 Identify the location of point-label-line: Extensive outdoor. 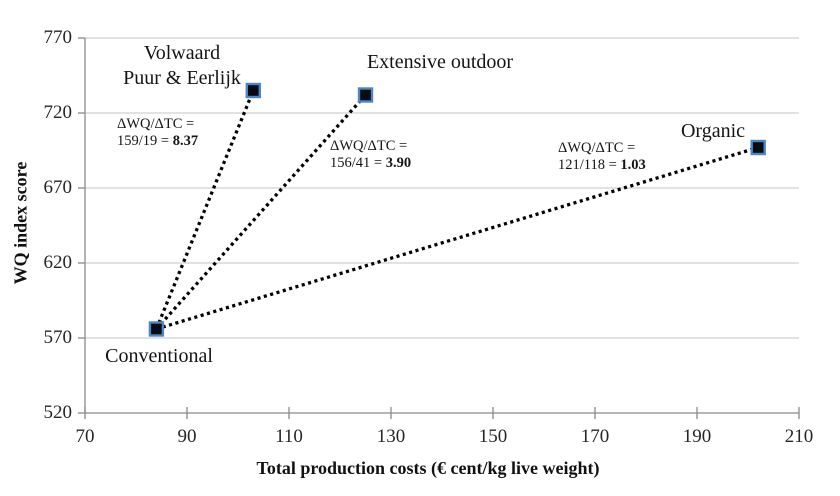
(440, 62).